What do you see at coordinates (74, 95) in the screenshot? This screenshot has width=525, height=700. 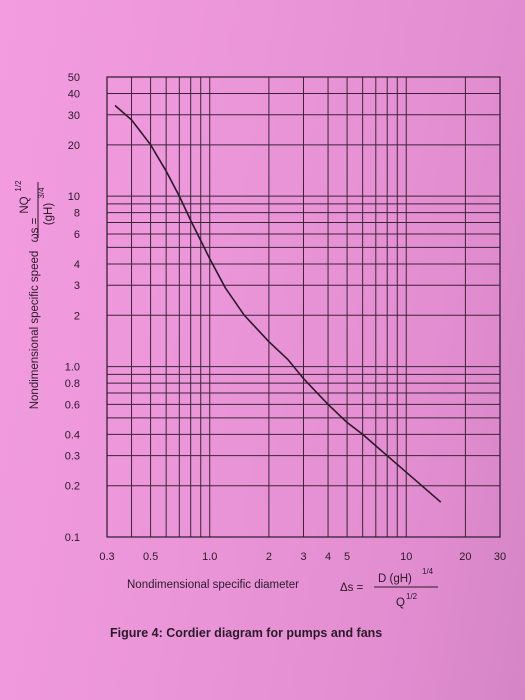 I see `y-tick-label: 40` at bounding box center [74, 95].